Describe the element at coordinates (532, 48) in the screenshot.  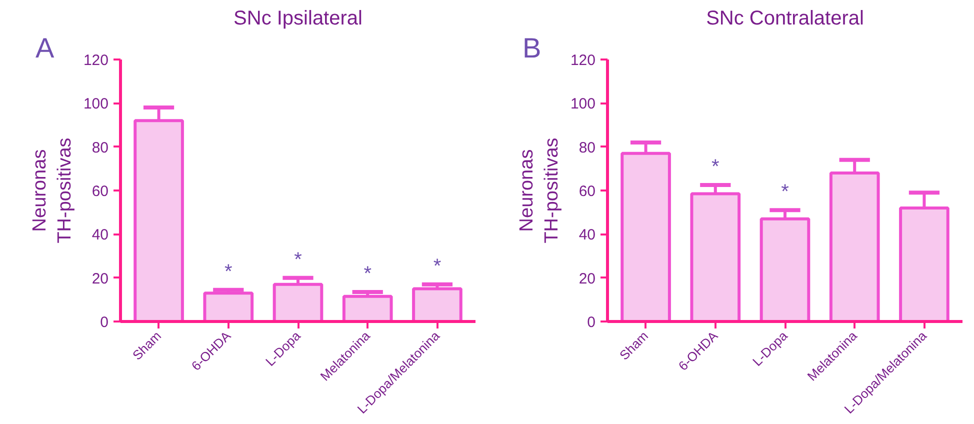
I see `text: B` at that location.